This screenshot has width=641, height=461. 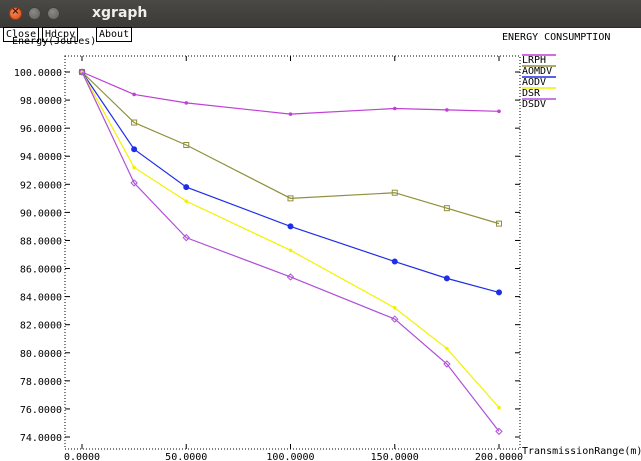 What do you see at coordinates (395, 456) in the screenshot?
I see `x-tick-label: 150.0000` at bounding box center [395, 456].